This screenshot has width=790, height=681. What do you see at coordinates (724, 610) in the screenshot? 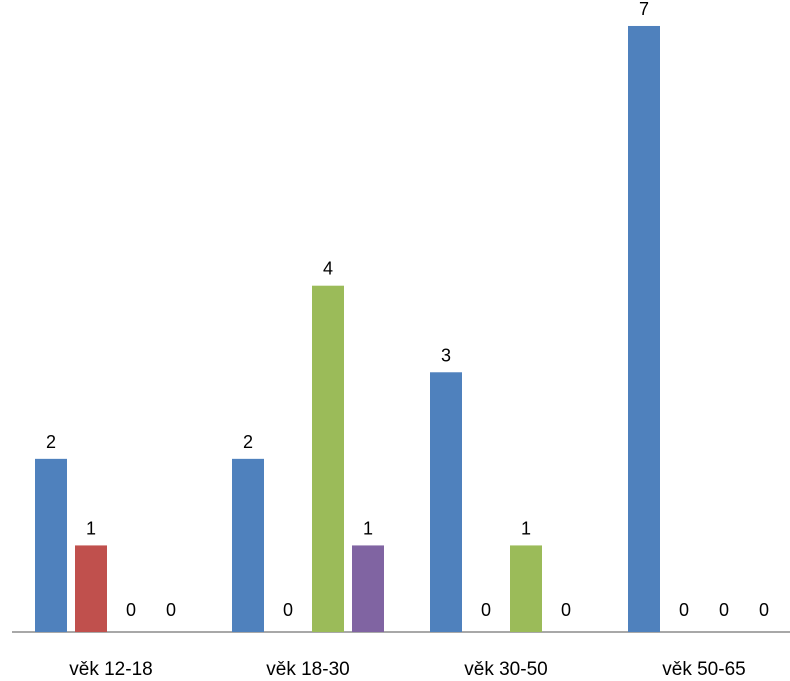
I see `data-label-4-series-3: 0` at bounding box center [724, 610].